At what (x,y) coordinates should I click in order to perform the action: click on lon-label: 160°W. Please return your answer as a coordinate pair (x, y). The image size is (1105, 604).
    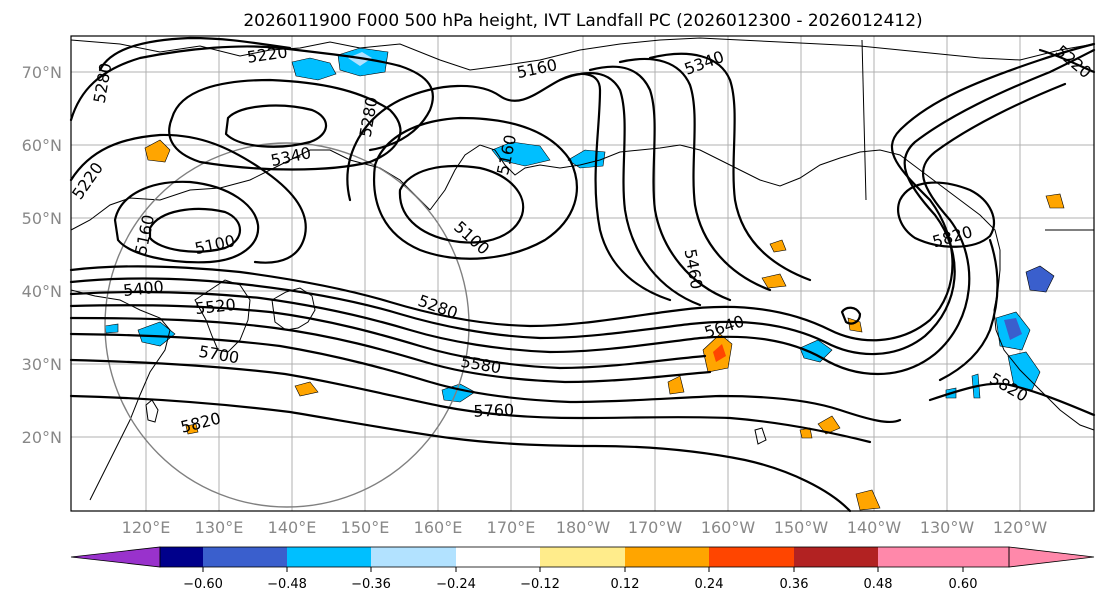
    Looking at the image, I should click on (728, 527).